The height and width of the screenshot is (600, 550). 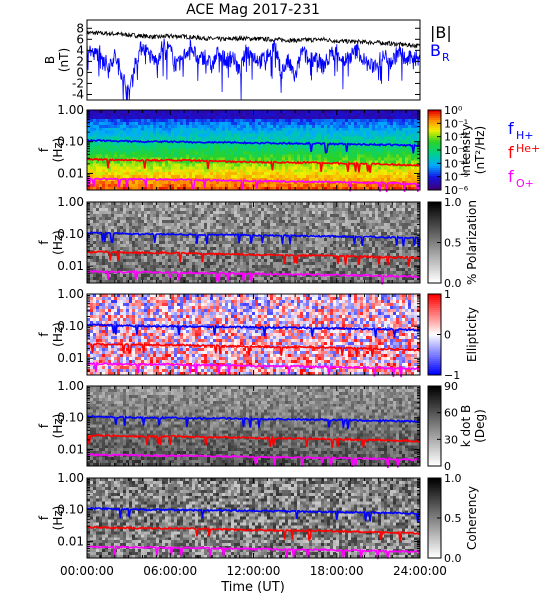 What do you see at coordinates (434, 139) in the screenshot?
I see `colorbar-segment` at bounding box center [434, 139].